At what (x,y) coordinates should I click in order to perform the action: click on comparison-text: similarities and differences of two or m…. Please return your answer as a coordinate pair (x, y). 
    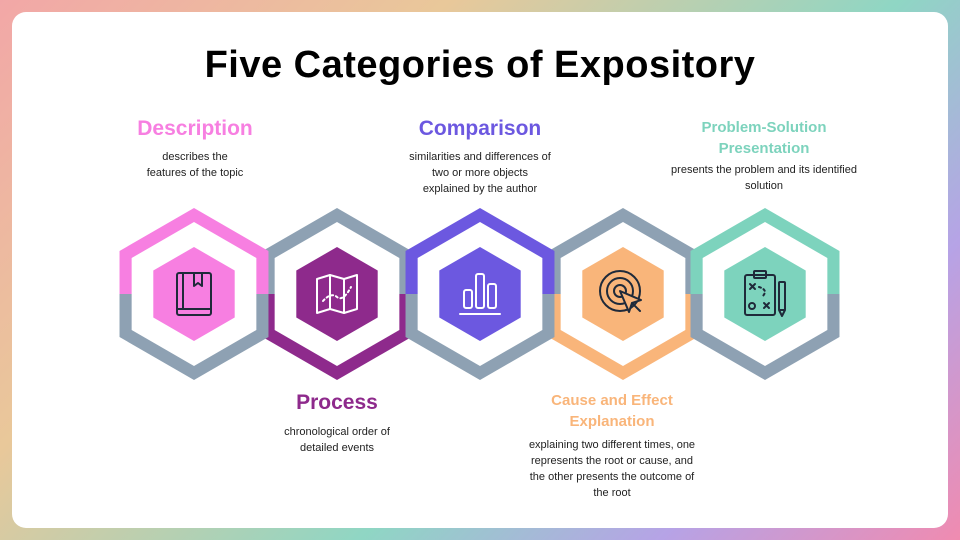
    Looking at the image, I should click on (480, 173).